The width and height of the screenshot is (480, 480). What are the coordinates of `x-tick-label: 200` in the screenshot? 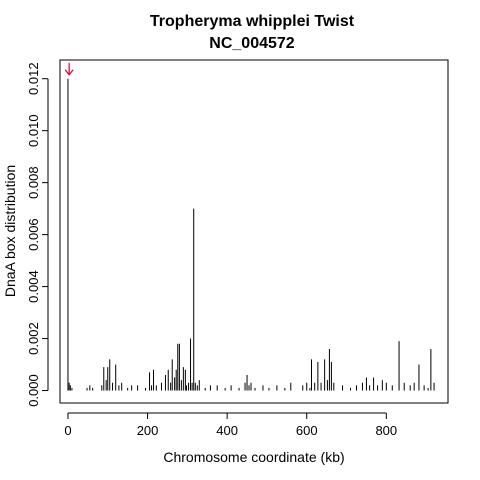 It's located at (148, 430).